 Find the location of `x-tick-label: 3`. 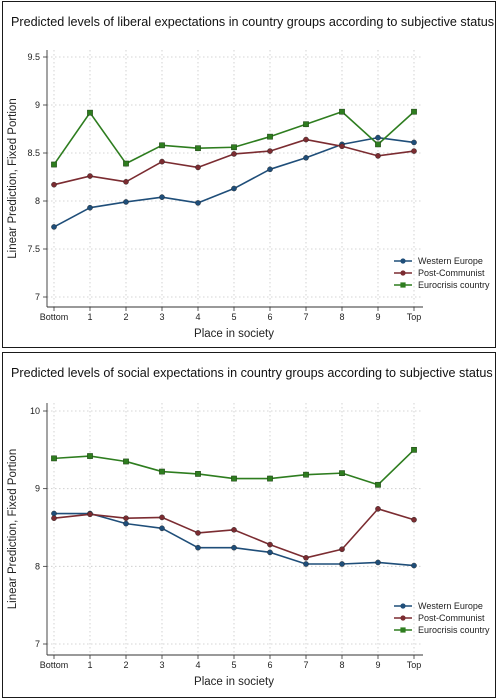

x-tick-label: 3 is located at coordinates (161, 317).